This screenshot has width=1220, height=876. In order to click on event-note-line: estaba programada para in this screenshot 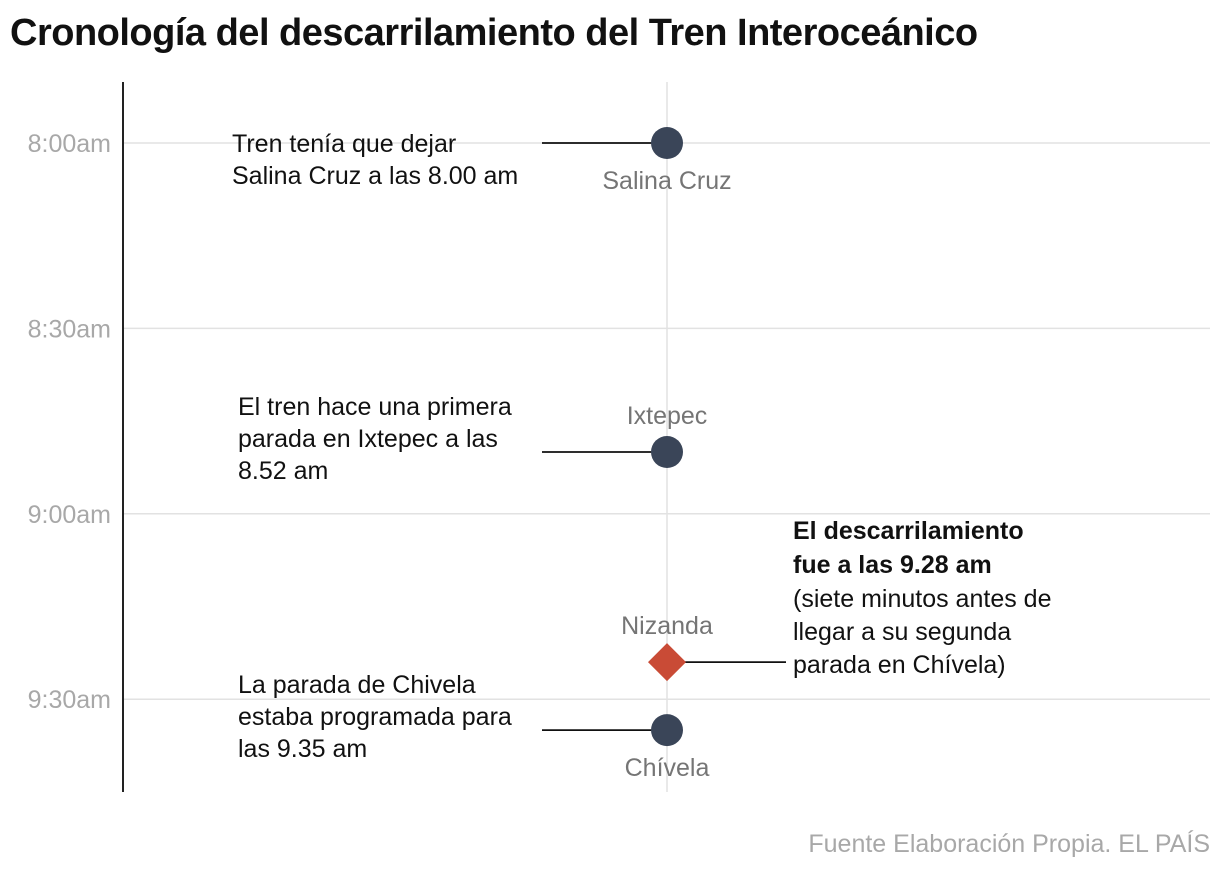, I will do `click(375, 717)`.